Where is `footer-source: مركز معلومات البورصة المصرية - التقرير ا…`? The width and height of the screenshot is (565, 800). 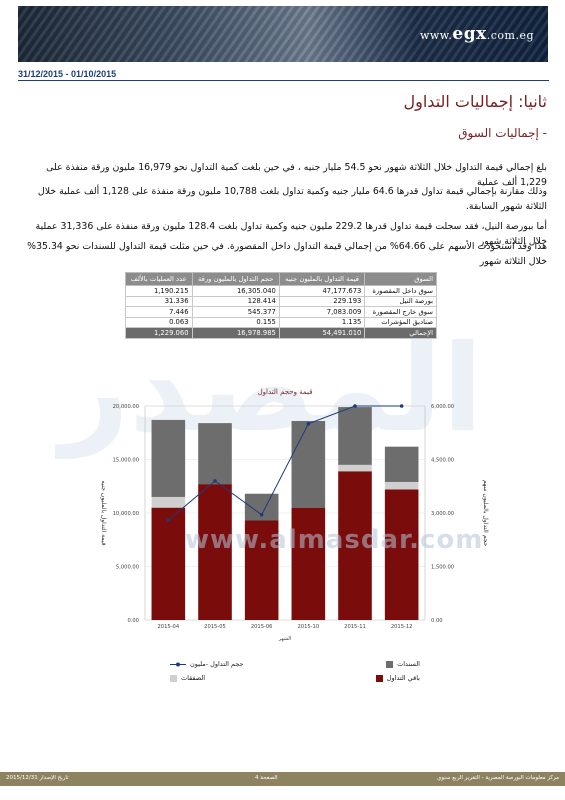 footer-source: مركز معلومات البورصة المصرية - التقرير ا… is located at coordinates (498, 778).